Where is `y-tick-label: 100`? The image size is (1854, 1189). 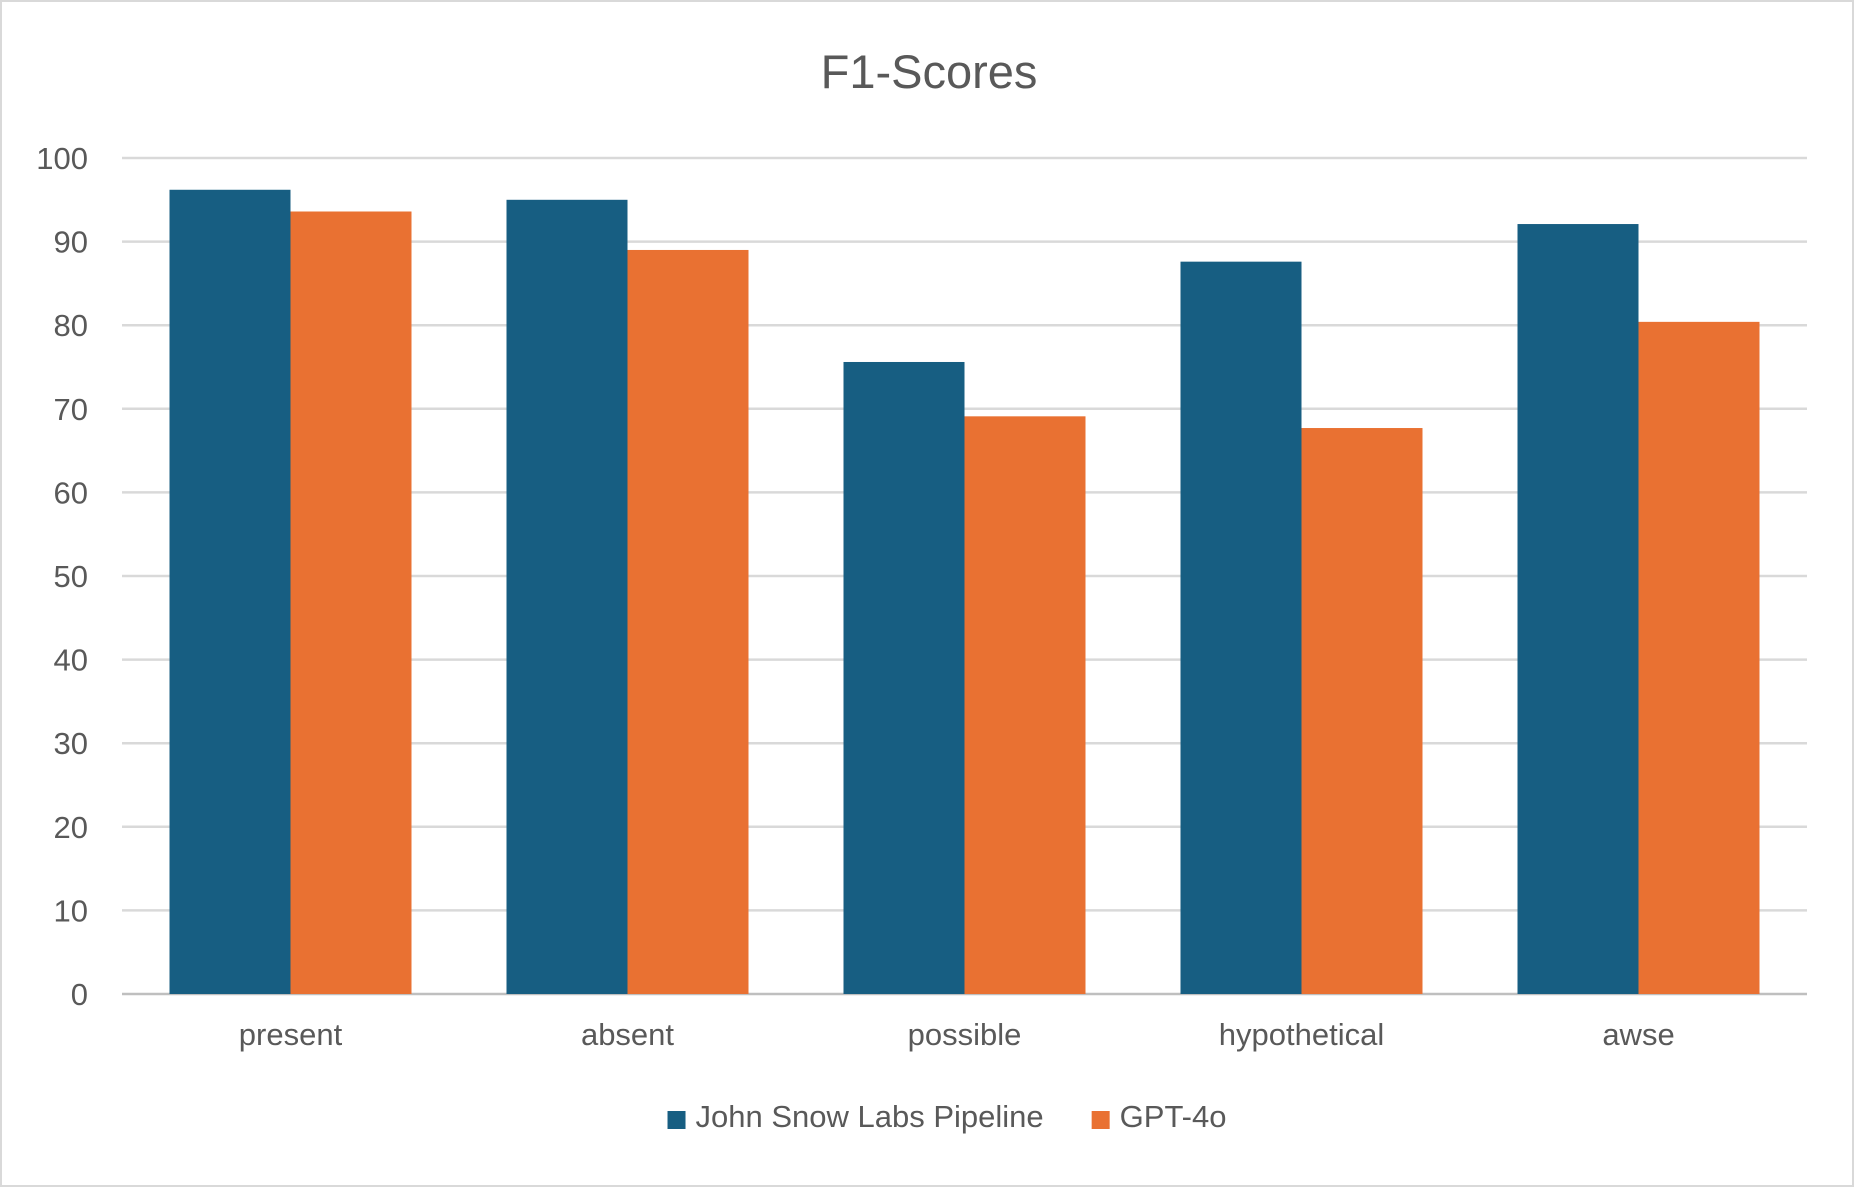
y-tick-label: 100 is located at coordinates (62, 158).